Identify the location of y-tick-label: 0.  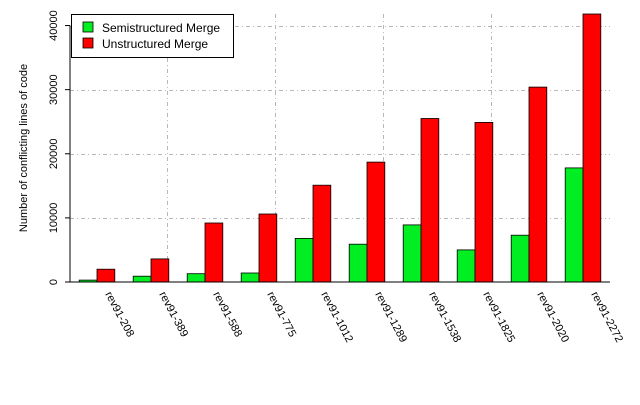
(54, 282).